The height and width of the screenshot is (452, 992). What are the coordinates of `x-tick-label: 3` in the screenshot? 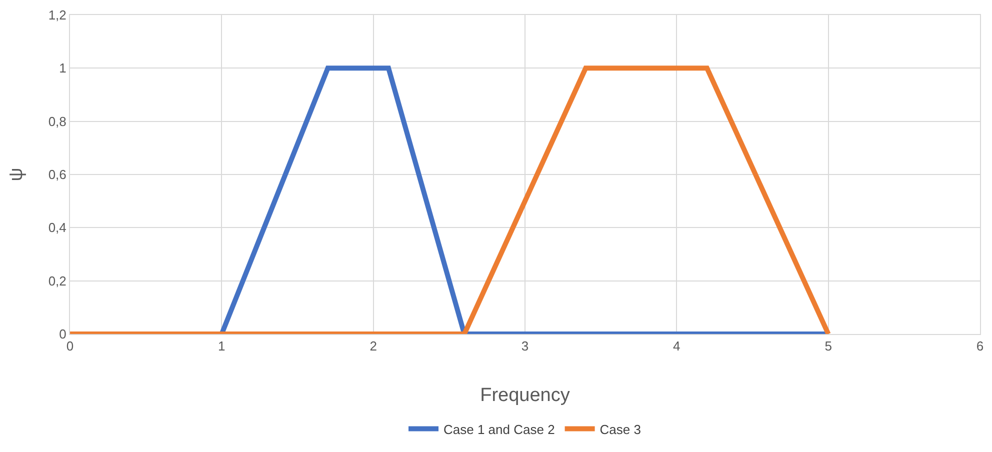 It's located at (525, 346).